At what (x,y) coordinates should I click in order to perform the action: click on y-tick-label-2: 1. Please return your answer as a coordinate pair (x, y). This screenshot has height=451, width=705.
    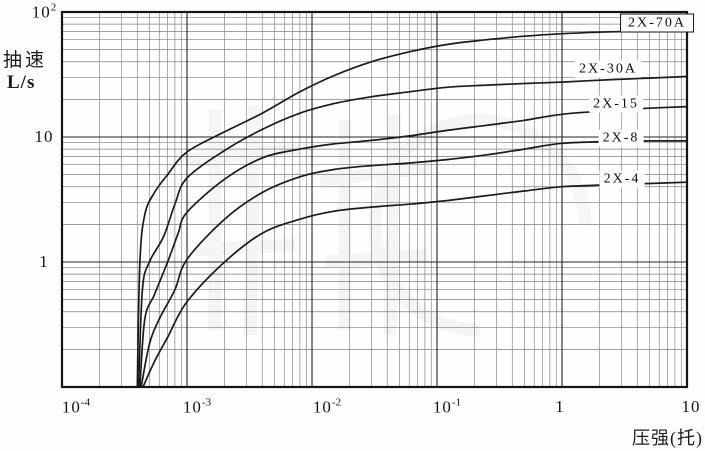
    Looking at the image, I should click on (44, 261).